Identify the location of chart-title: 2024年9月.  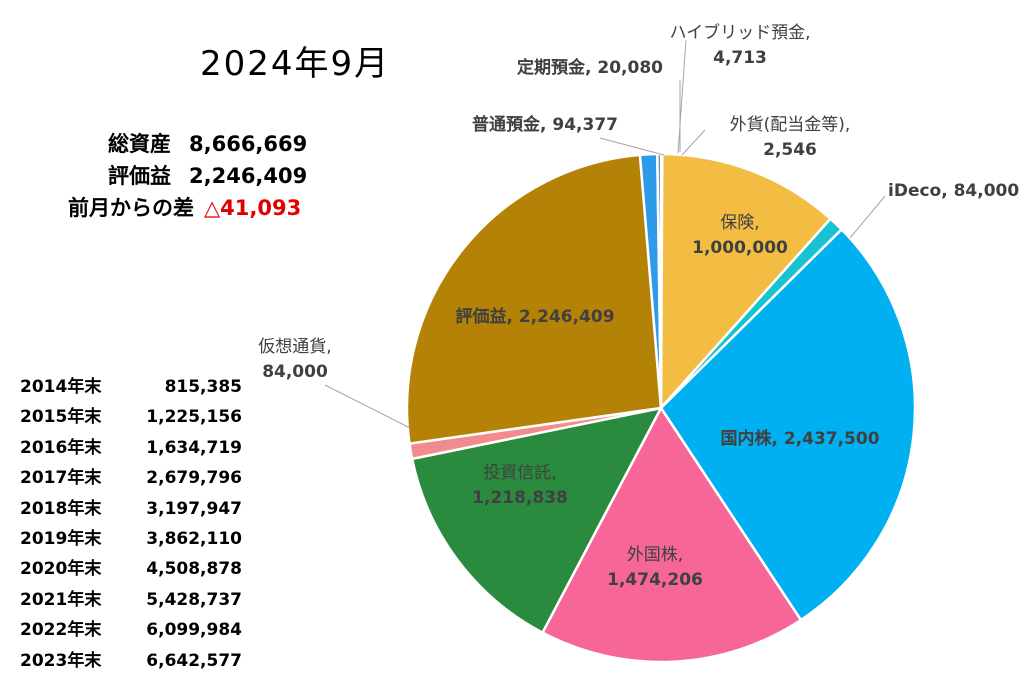
(295, 64).